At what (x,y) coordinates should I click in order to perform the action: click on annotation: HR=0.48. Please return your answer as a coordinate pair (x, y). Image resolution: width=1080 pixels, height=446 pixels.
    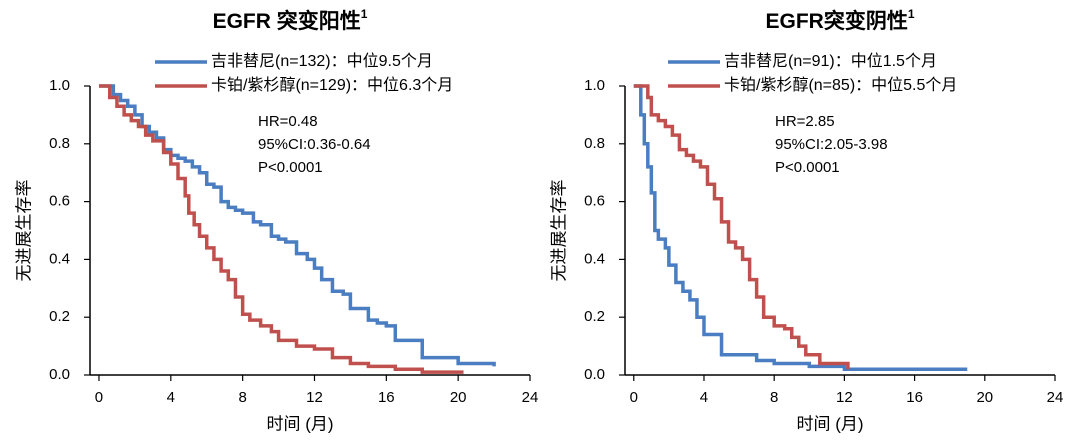
    Looking at the image, I should click on (288, 121).